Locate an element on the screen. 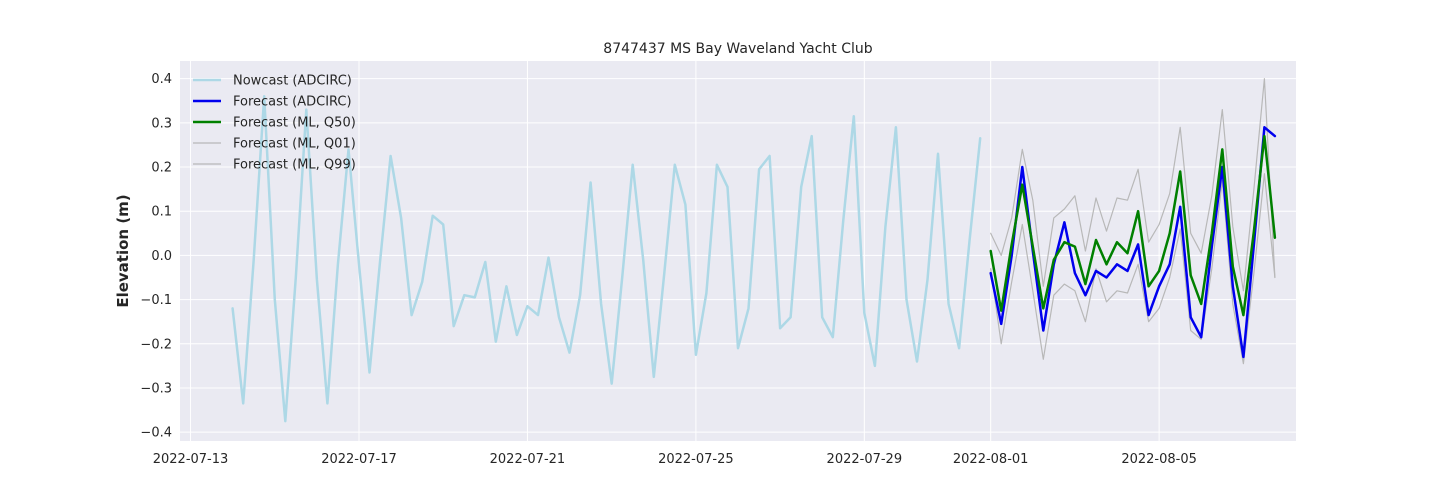  legend-entry: Forecast (ADCIRC) is located at coordinates (292, 102).